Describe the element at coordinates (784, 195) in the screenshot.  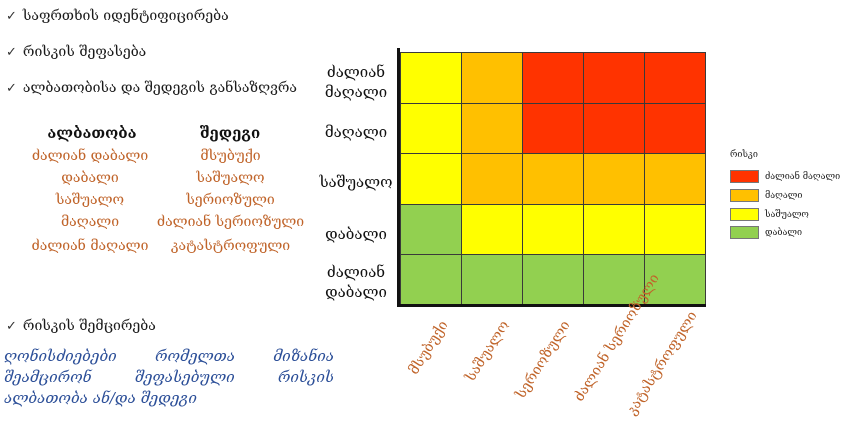
I see `legend-label: მაღალი` at that location.